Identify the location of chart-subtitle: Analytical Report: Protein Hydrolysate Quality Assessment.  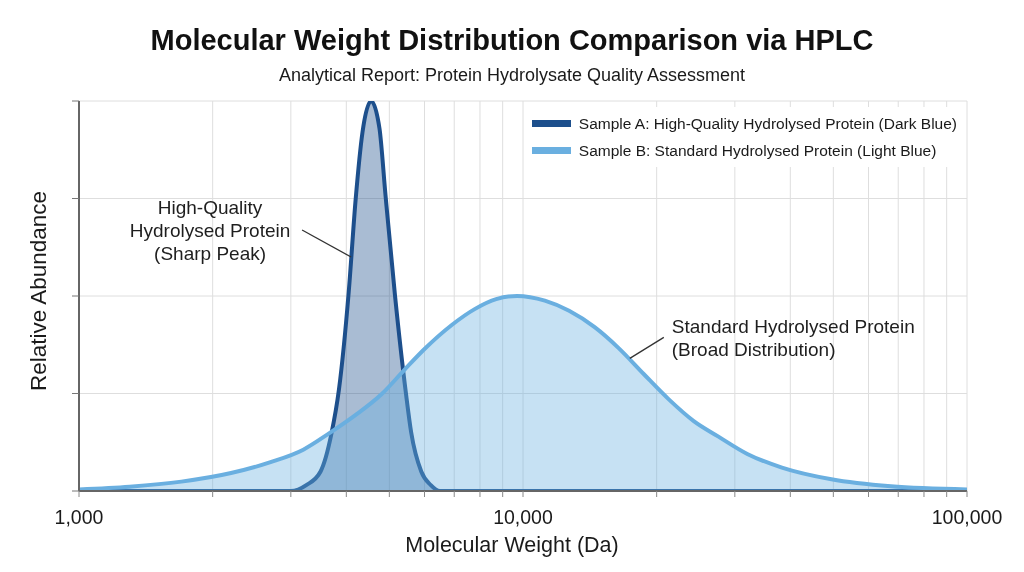
(512, 75).